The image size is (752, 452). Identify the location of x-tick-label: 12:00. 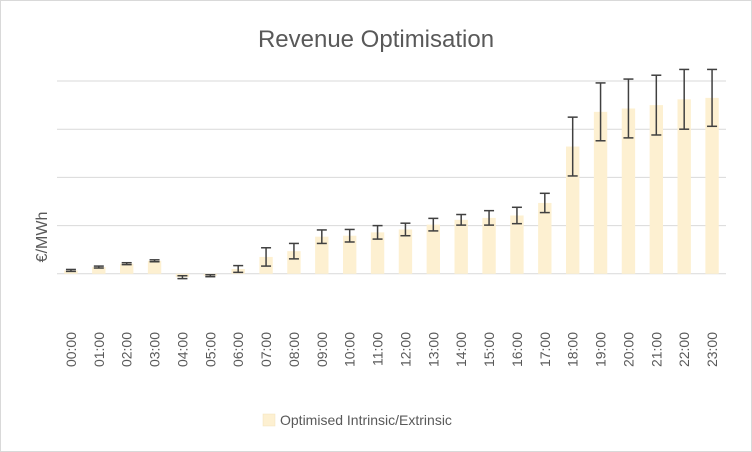
(405, 349).